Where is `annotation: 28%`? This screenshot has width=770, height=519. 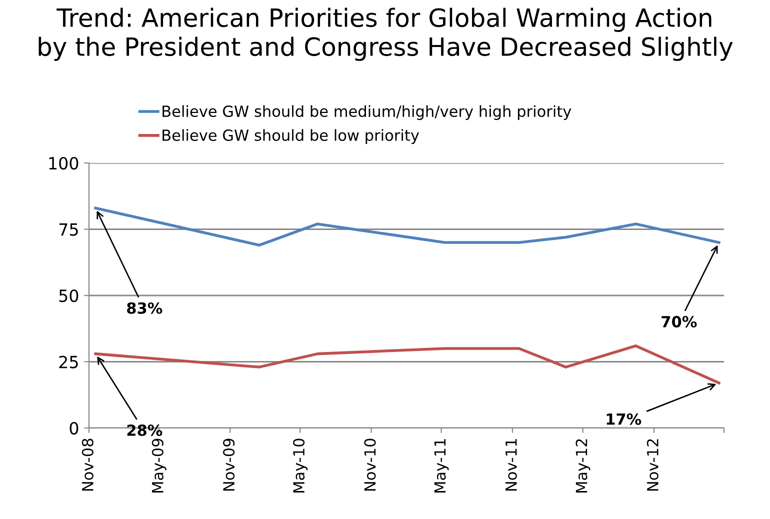
annotation: 28% is located at coordinates (144, 430).